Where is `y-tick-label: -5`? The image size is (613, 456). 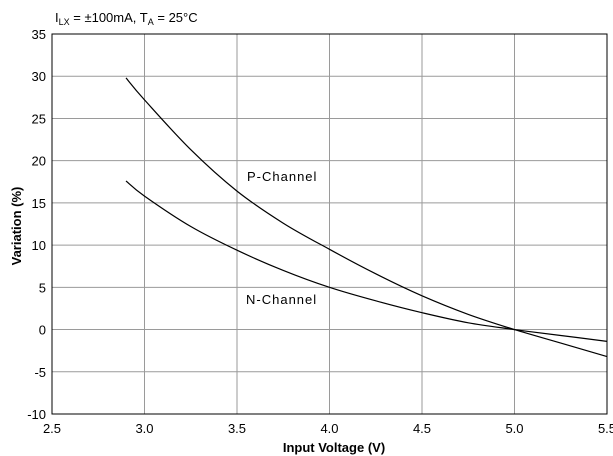
y-tick-label: -5 is located at coordinates (40, 372).